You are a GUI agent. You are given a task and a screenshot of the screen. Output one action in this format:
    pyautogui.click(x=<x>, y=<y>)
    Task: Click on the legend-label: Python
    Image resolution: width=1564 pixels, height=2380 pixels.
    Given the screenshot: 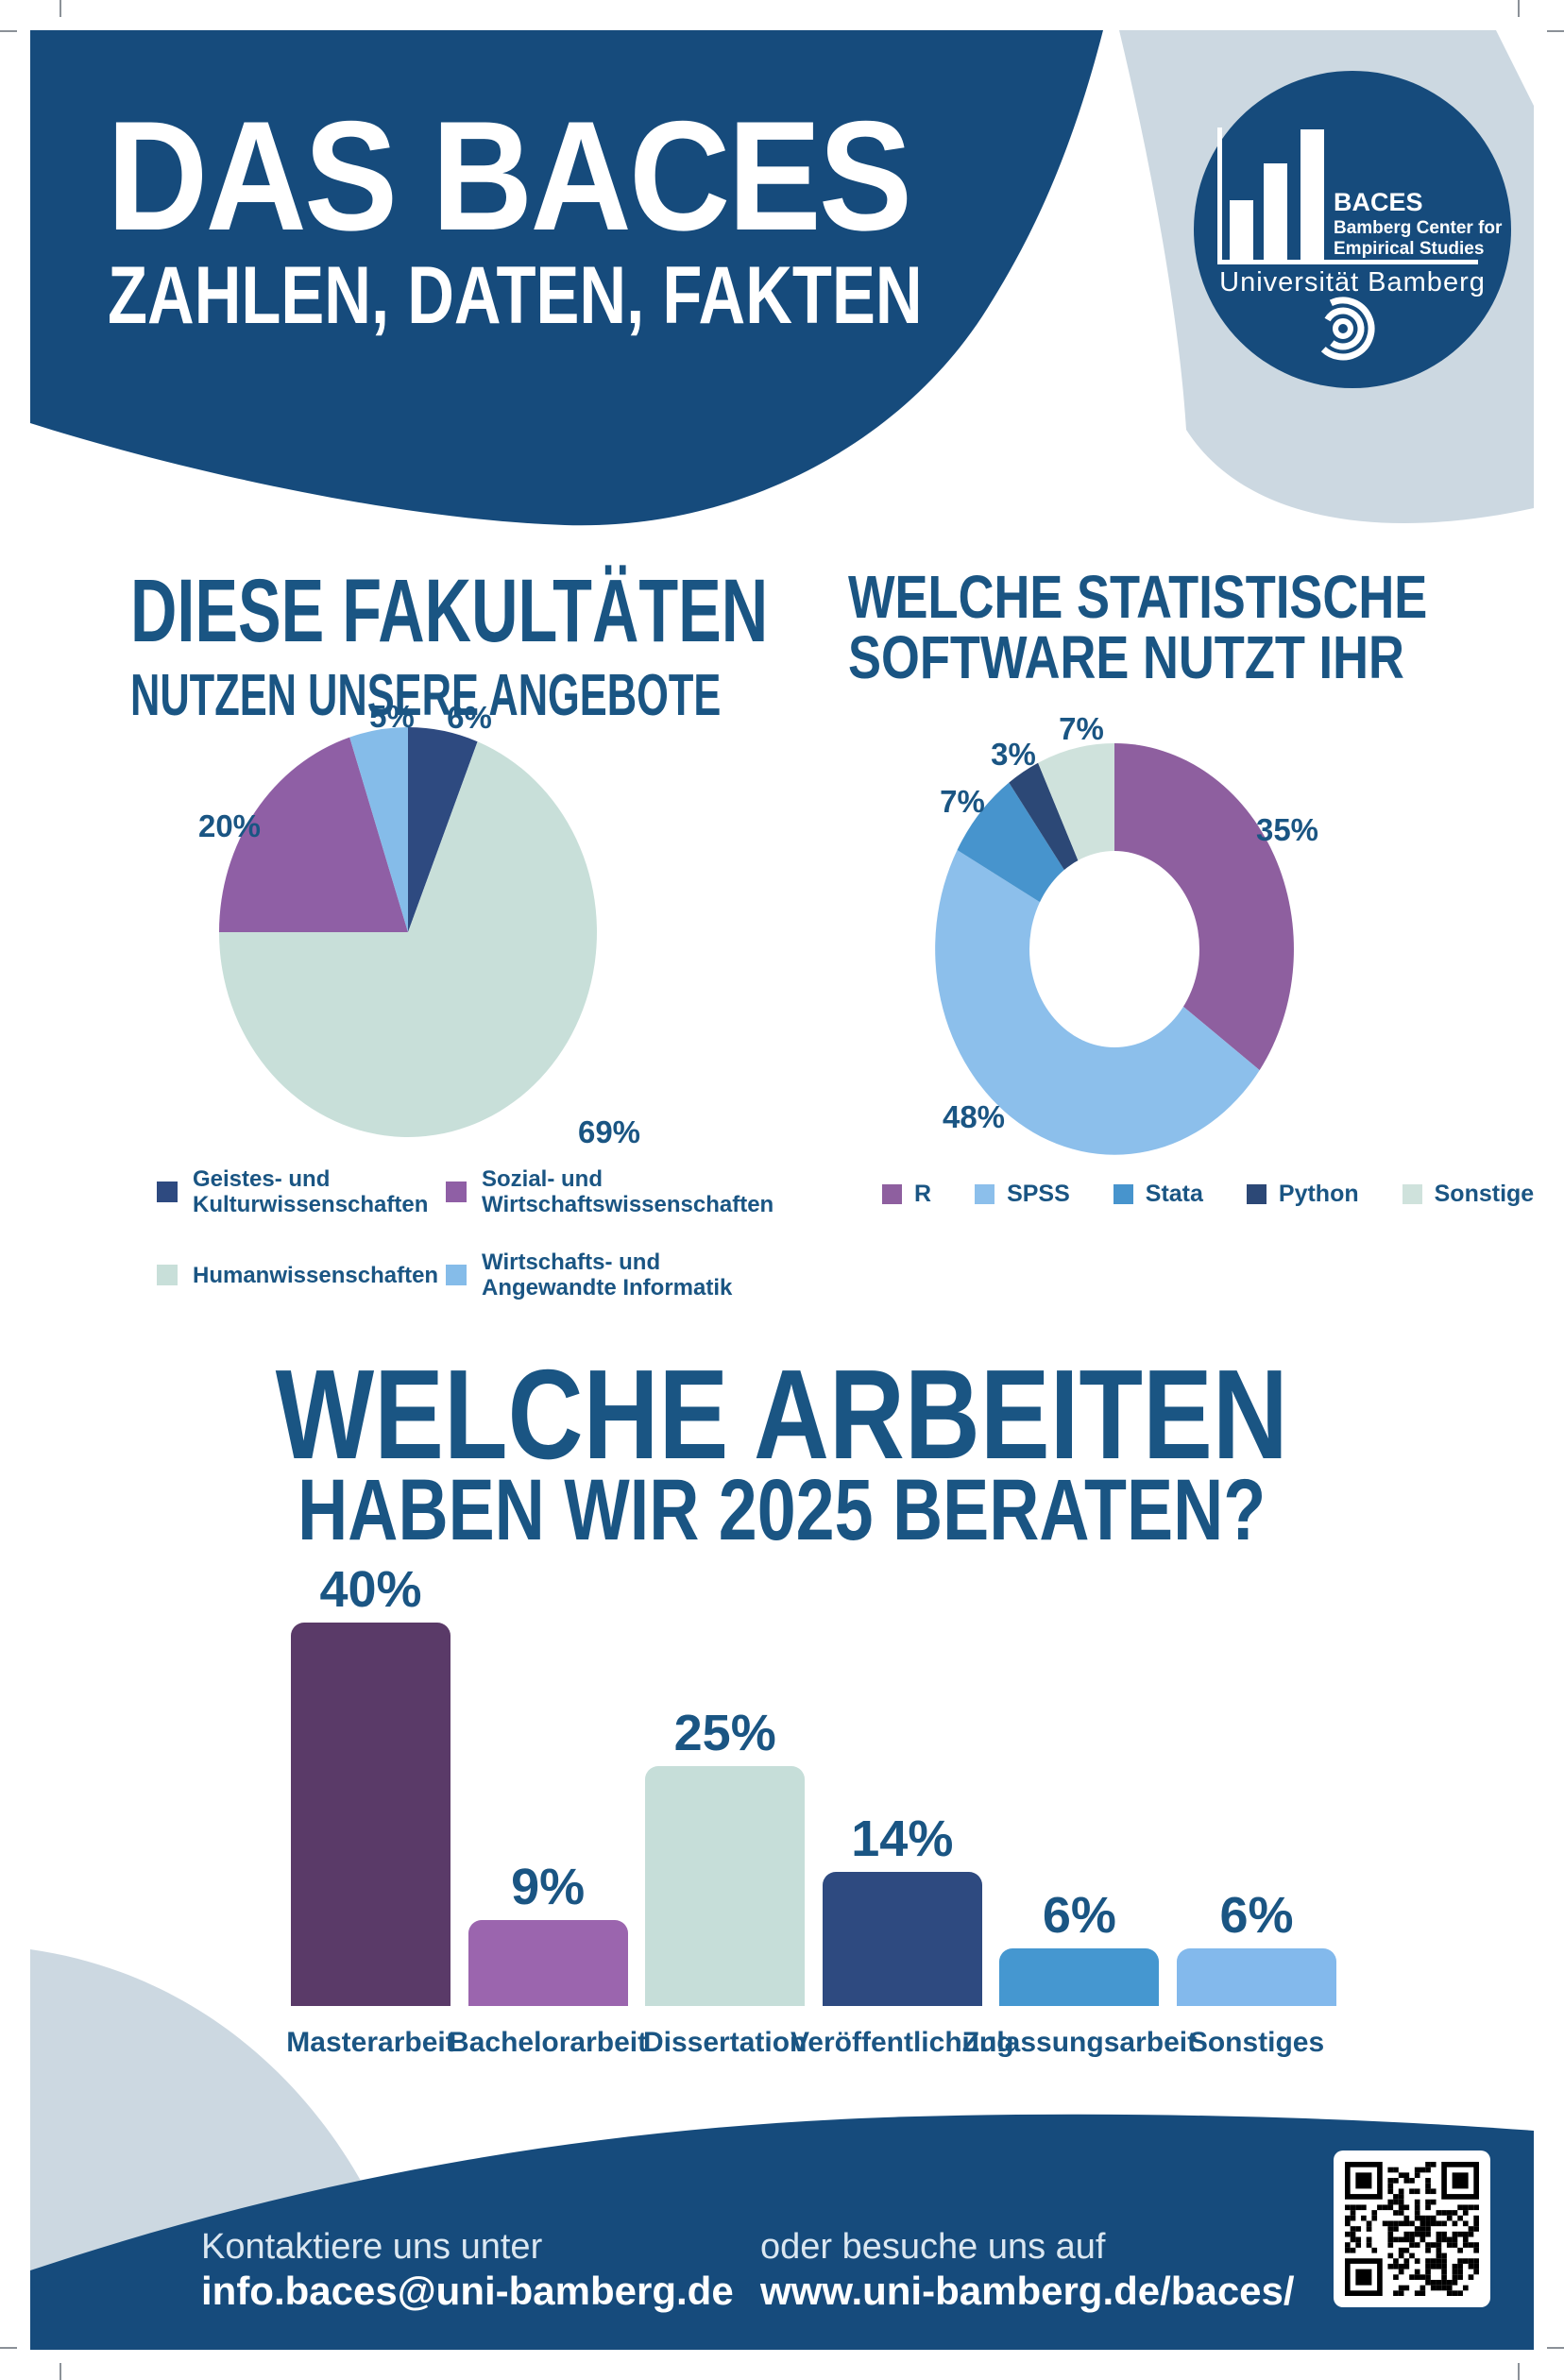 What is the action you would take?
    pyautogui.click(x=1318, y=1194)
    